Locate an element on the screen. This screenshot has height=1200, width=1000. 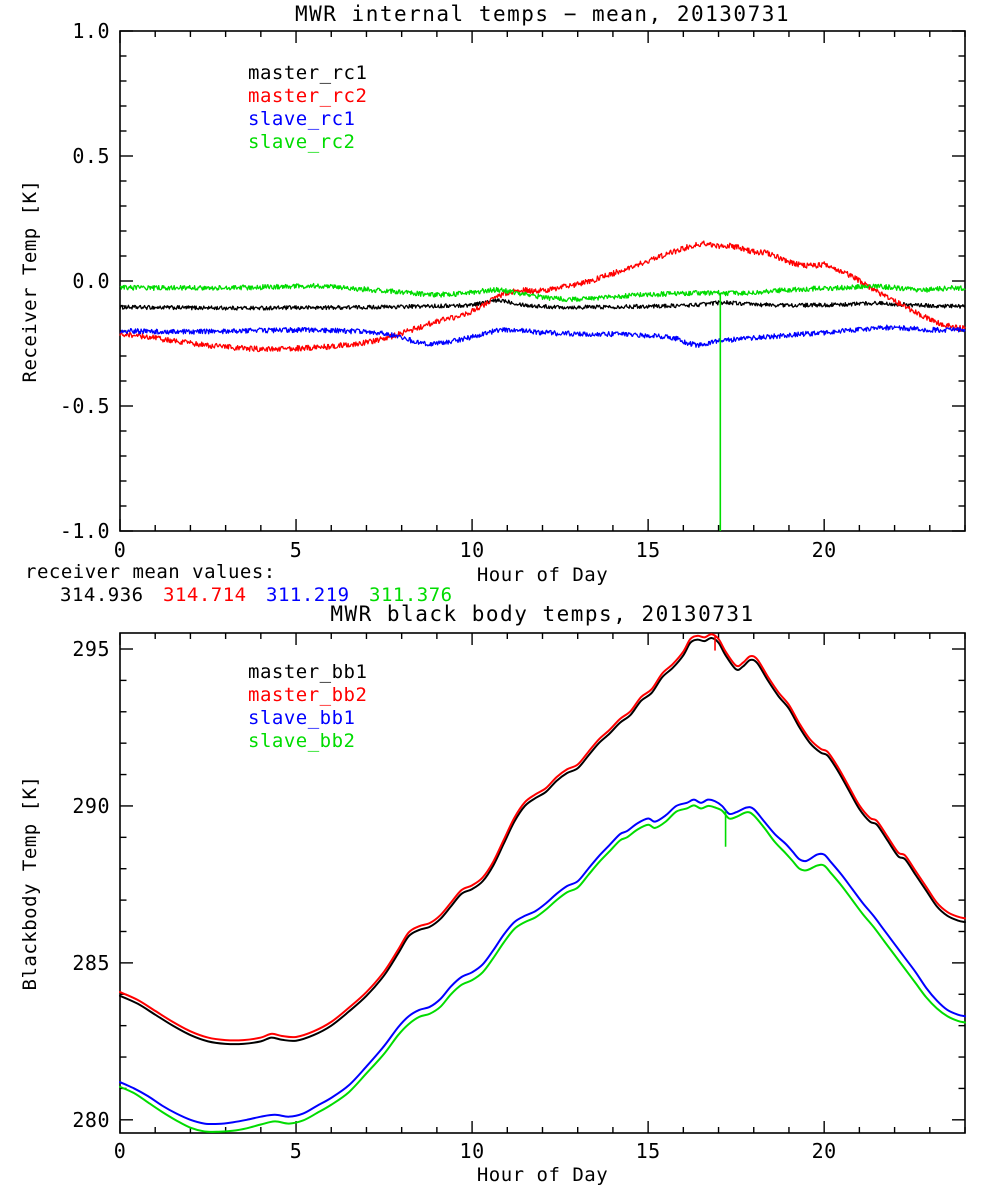
y-tick-label: 0.5 is located at coordinates (91, 156).